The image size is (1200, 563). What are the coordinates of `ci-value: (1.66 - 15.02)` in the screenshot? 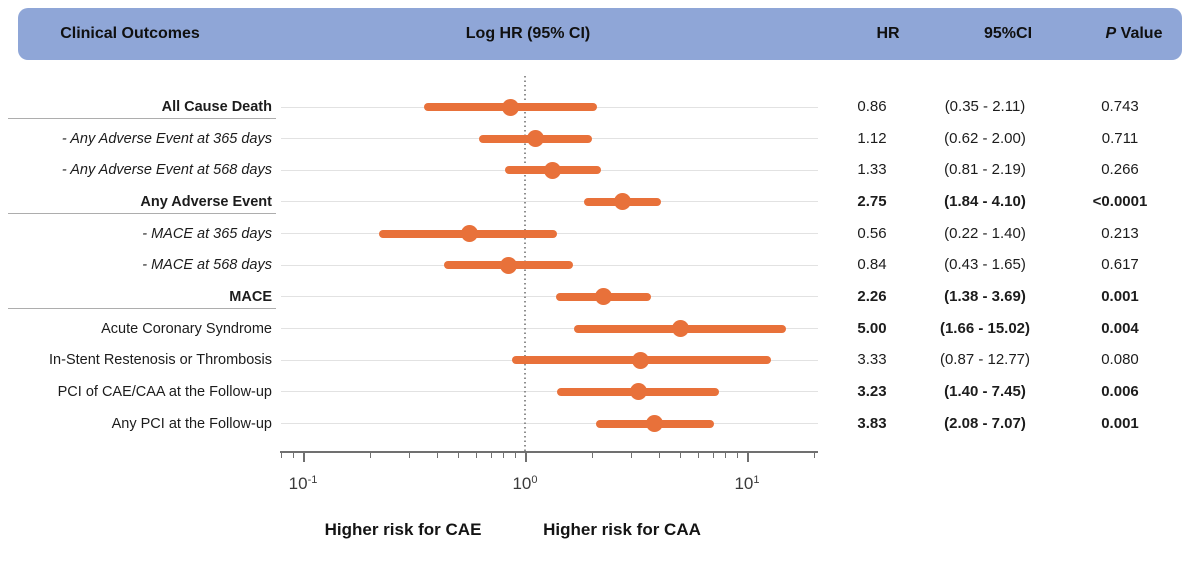 It's located at (985, 328).